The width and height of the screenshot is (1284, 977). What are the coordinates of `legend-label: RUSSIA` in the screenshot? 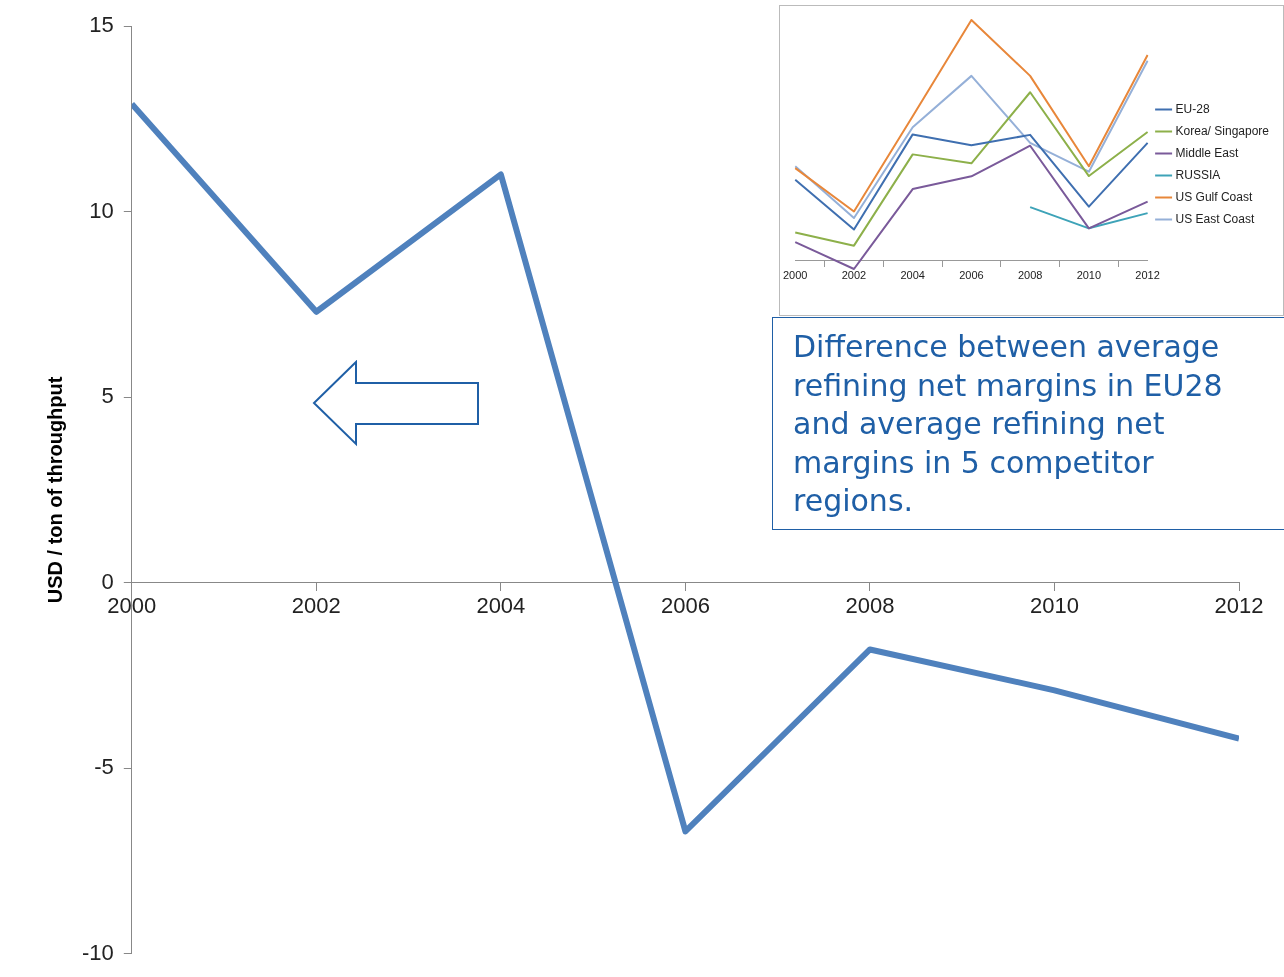 It's located at (1198, 174).